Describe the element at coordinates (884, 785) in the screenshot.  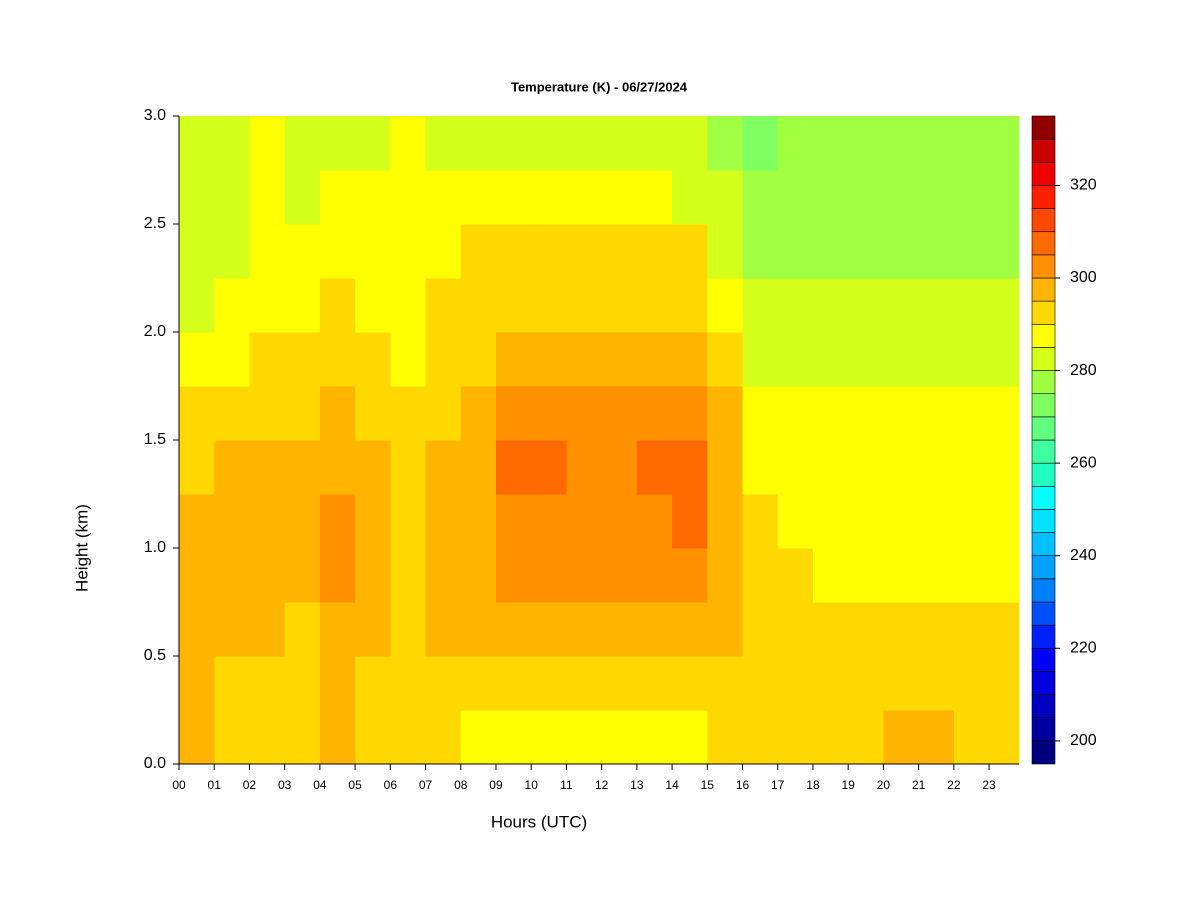
I see `x-tick-label: 20` at that location.